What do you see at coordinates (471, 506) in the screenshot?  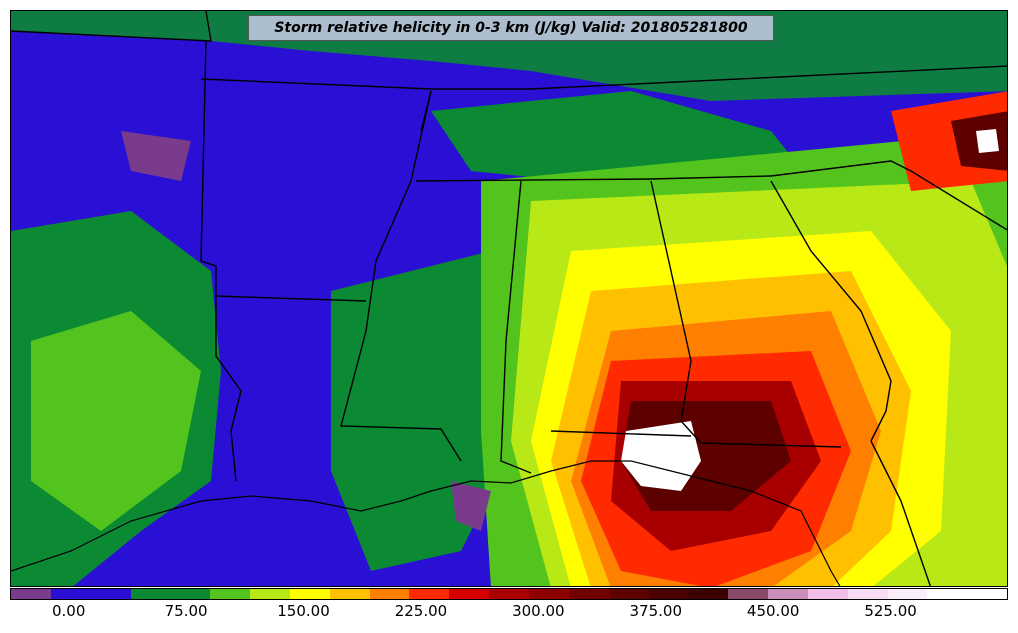 I see `field-purple-gulf` at bounding box center [471, 506].